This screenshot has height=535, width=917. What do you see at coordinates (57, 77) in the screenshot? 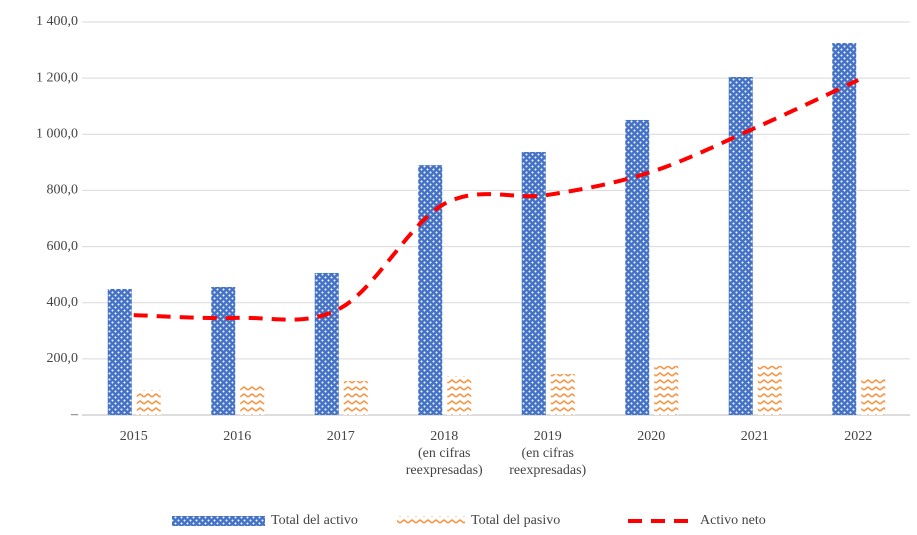
I see `y-tick-label: 1 200,0` at bounding box center [57, 77].